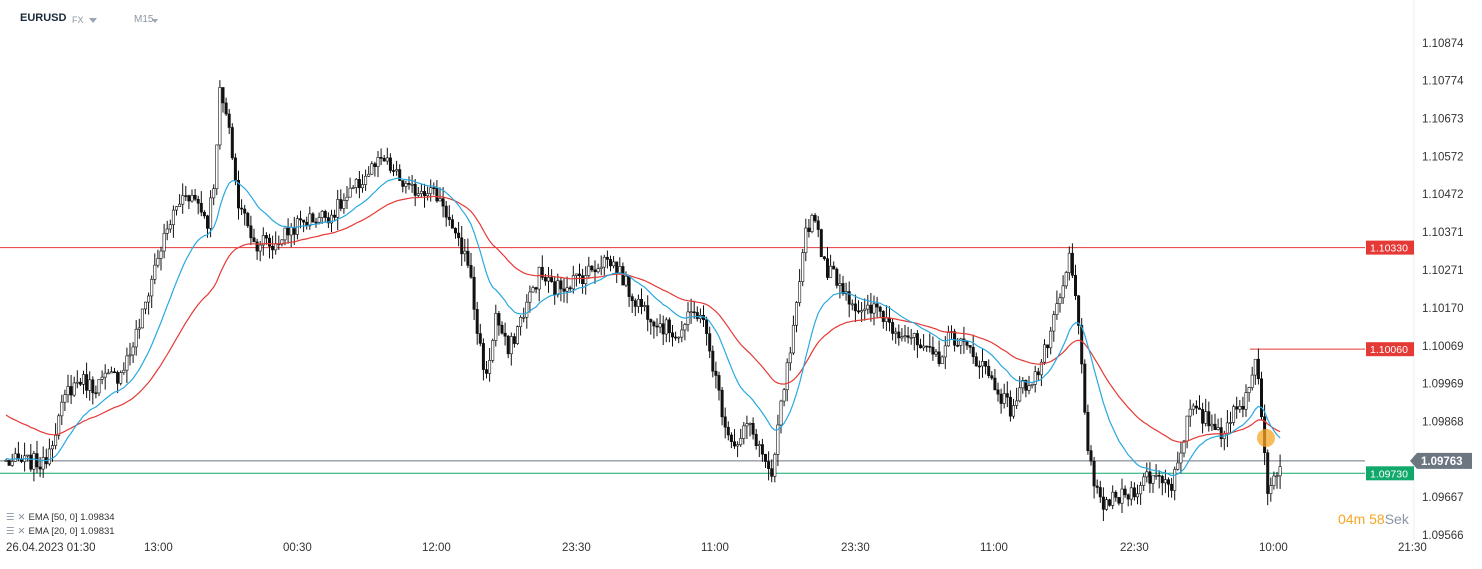 This screenshot has height=569, width=1482. What do you see at coordinates (144, 19) in the screenshot?
I see `timeframe-selector: M15` at bounding box center [144, 19].